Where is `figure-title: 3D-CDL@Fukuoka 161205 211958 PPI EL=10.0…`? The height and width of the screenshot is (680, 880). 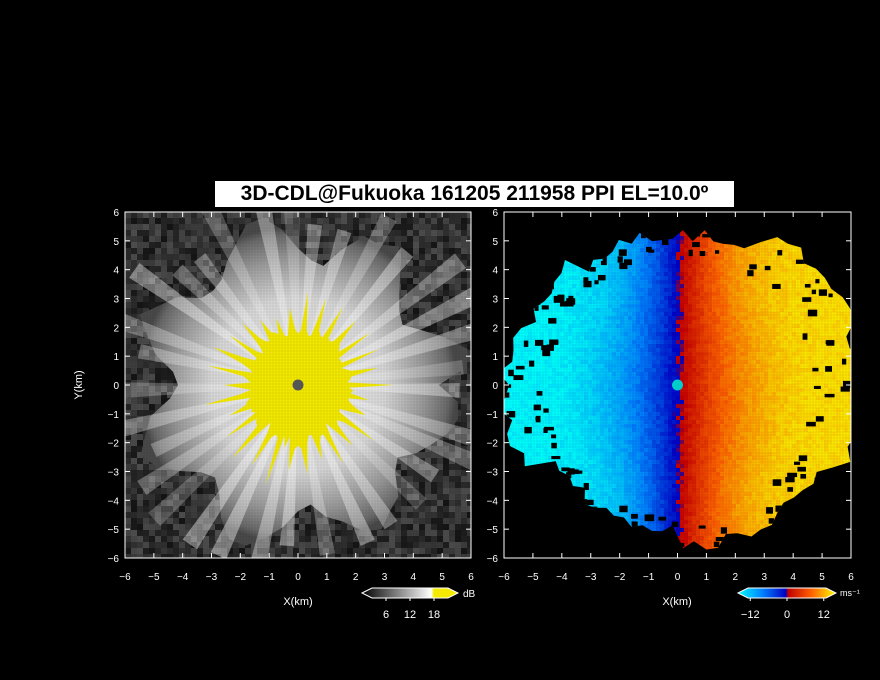 figure-title: 3D-CDL@Fukuoka 161205 211958 PPI EL=10.0… is located at coordinates (474, 194).